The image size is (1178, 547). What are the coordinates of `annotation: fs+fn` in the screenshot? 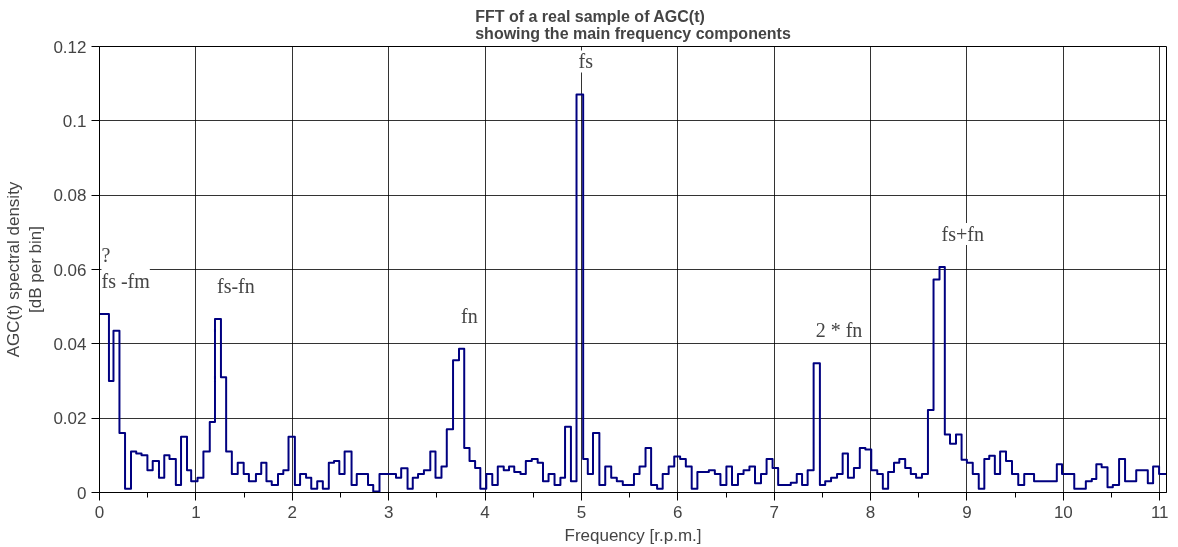 It's located at (962, 233).